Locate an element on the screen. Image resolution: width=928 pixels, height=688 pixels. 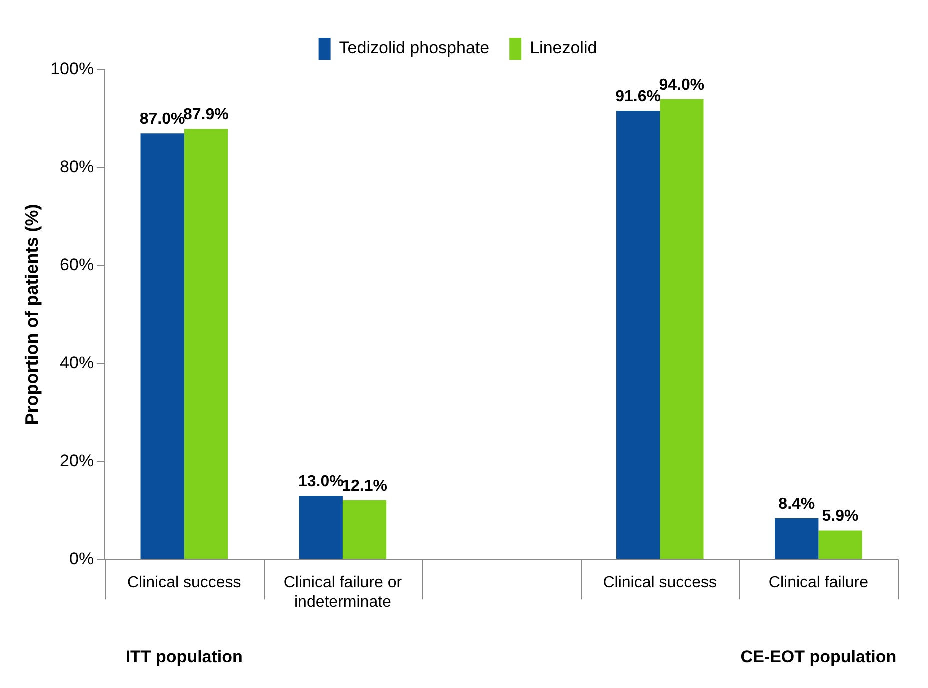
y-tick-label: 80% is located at coordinates (77, 167).